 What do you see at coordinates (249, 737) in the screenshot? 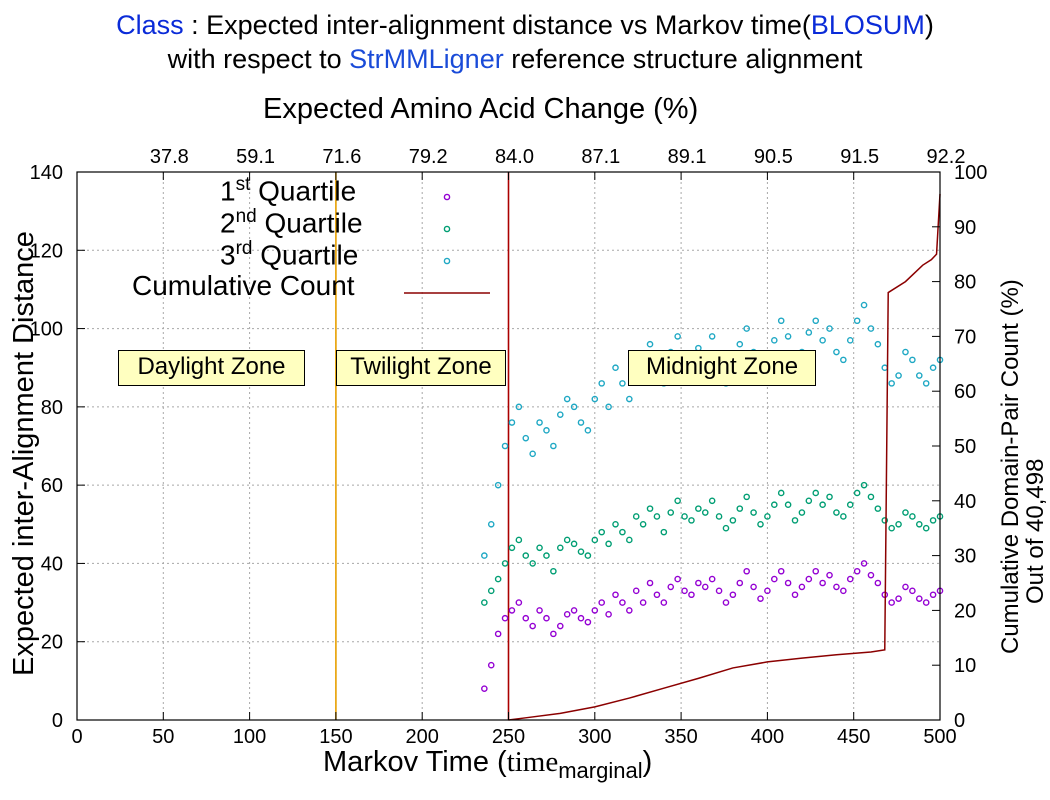
I see `x-tick-label: 100` at bounding box center [249, 737].